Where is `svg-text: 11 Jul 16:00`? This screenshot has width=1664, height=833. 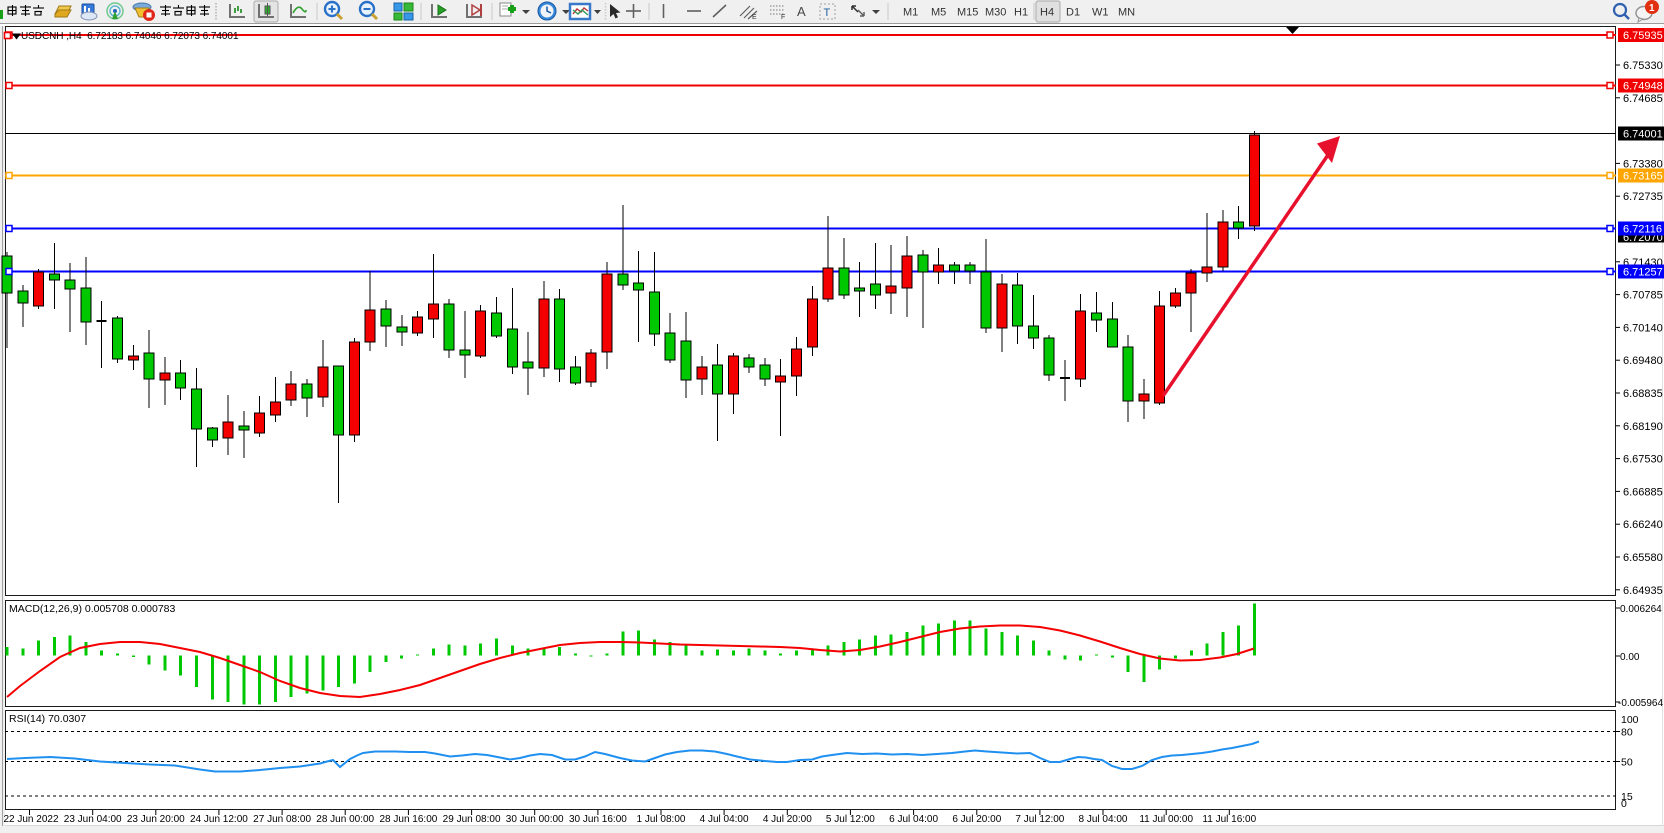 svg-text: 11 Jul 16:00 is located at coordinates (1229, 819).